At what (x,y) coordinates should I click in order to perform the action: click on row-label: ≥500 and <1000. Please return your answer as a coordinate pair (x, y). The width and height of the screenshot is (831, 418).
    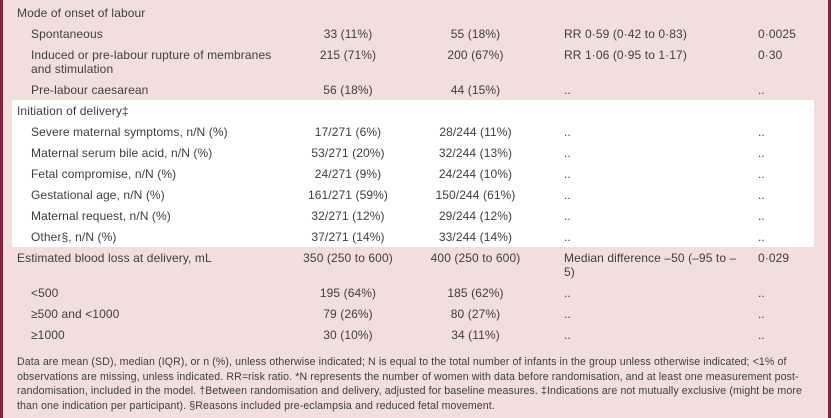
    Looking at the image, I should click on (75, 314).